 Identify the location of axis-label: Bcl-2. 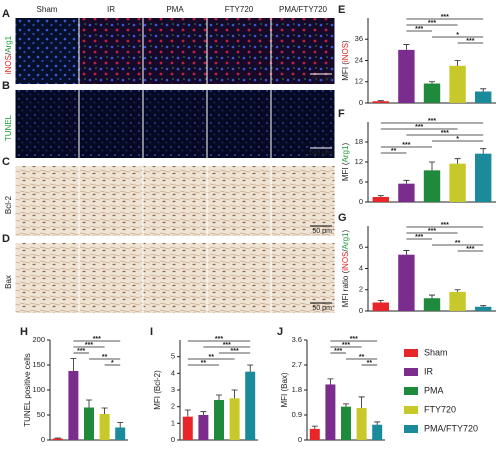
(8, 204).